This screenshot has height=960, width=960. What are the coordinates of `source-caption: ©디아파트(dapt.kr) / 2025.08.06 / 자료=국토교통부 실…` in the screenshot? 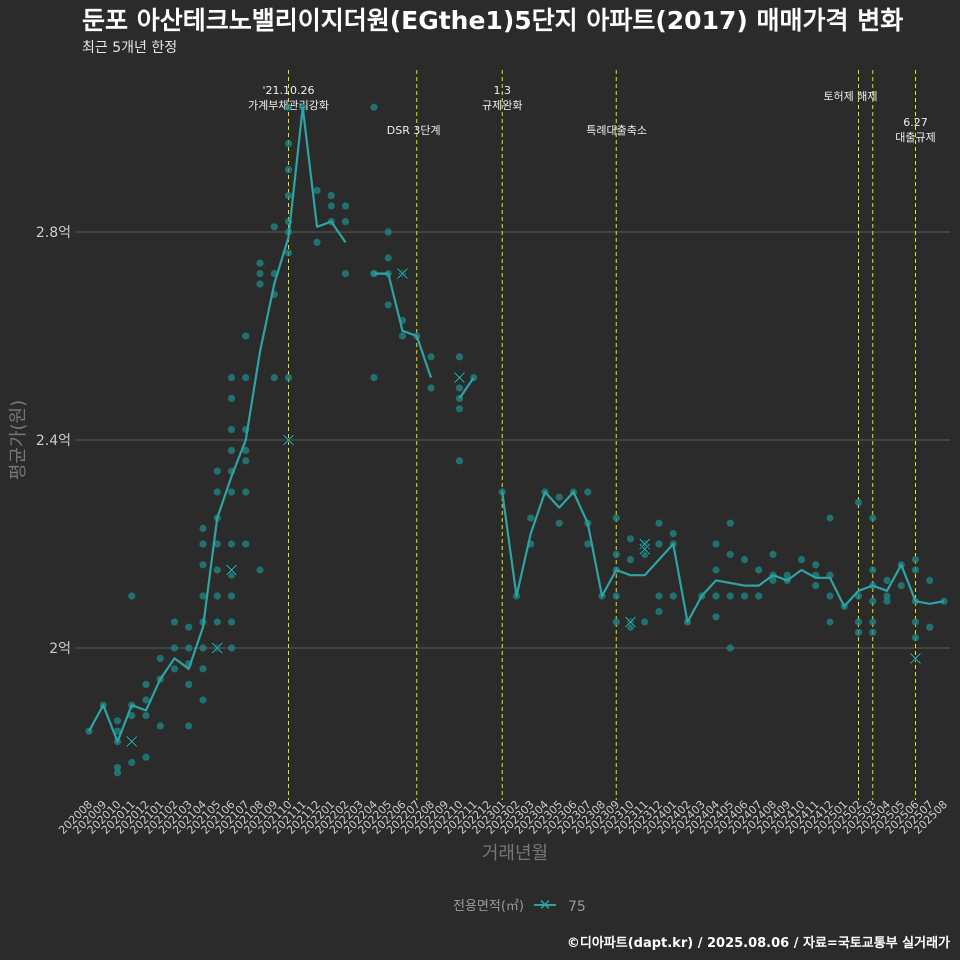 It's located at (758, 943).